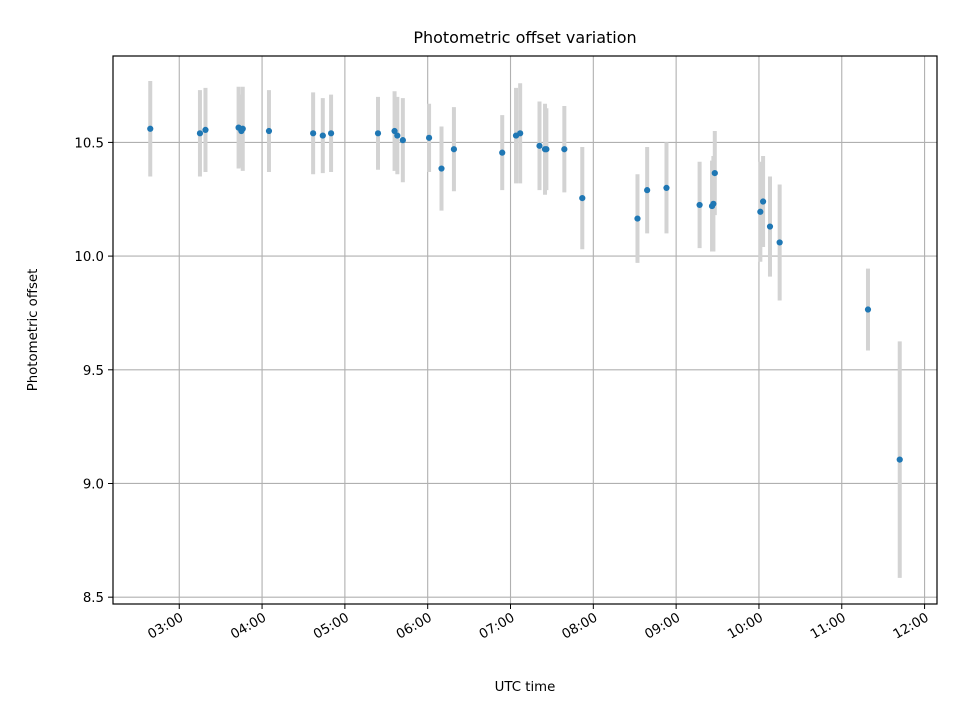 Image resolution: width=960 pixels, height=720 pixels. What do you see at coordinates (93, 598) in the screenshot?
I see `y-tick-label: 8.5` at bounding box center [93, 598].